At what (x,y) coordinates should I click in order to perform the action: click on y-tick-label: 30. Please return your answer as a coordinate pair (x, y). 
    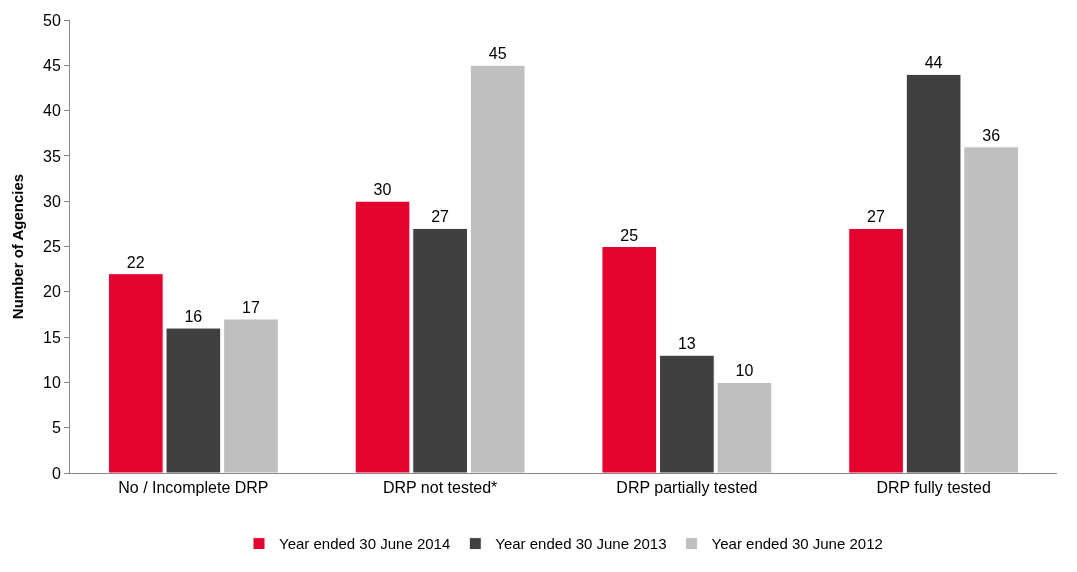
    Looking at the image, I should click on (52, 201).